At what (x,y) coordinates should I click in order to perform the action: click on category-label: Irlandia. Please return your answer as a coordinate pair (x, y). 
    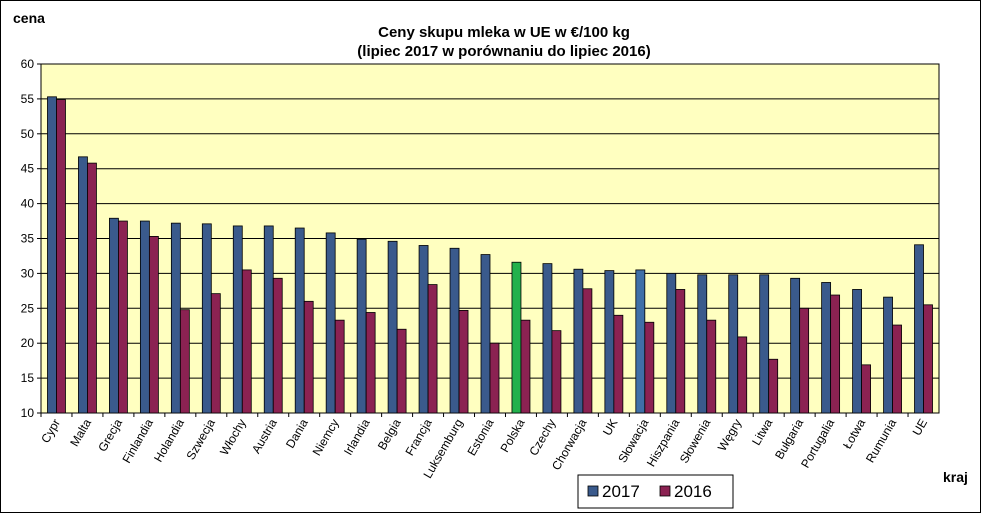
    Looking at the image, I should click on (357, 436).